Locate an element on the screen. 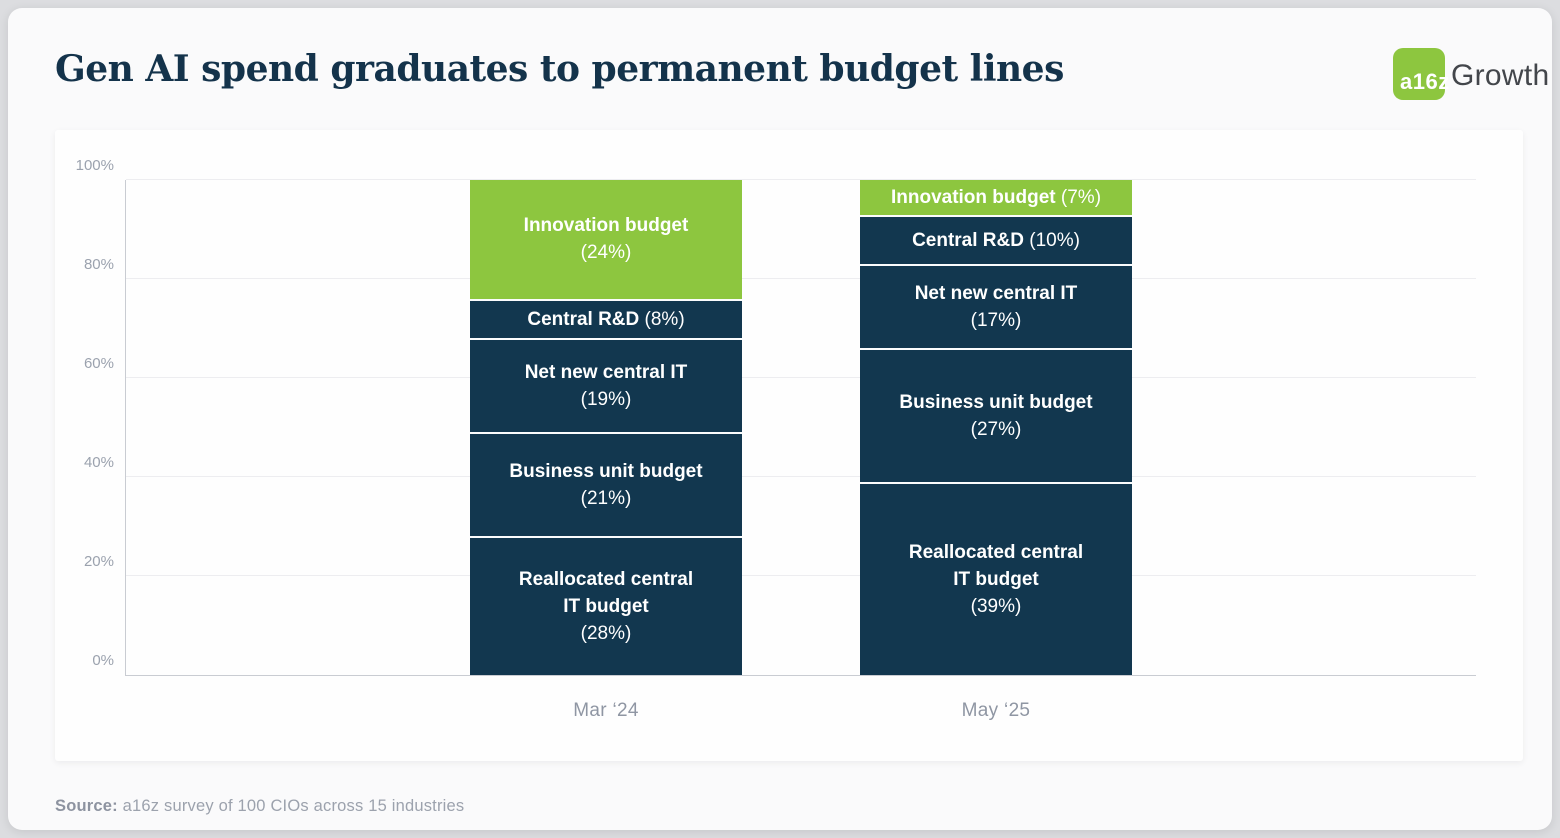  bar-segment: Net new central IT (19%) is located at coordinates (606, 385).